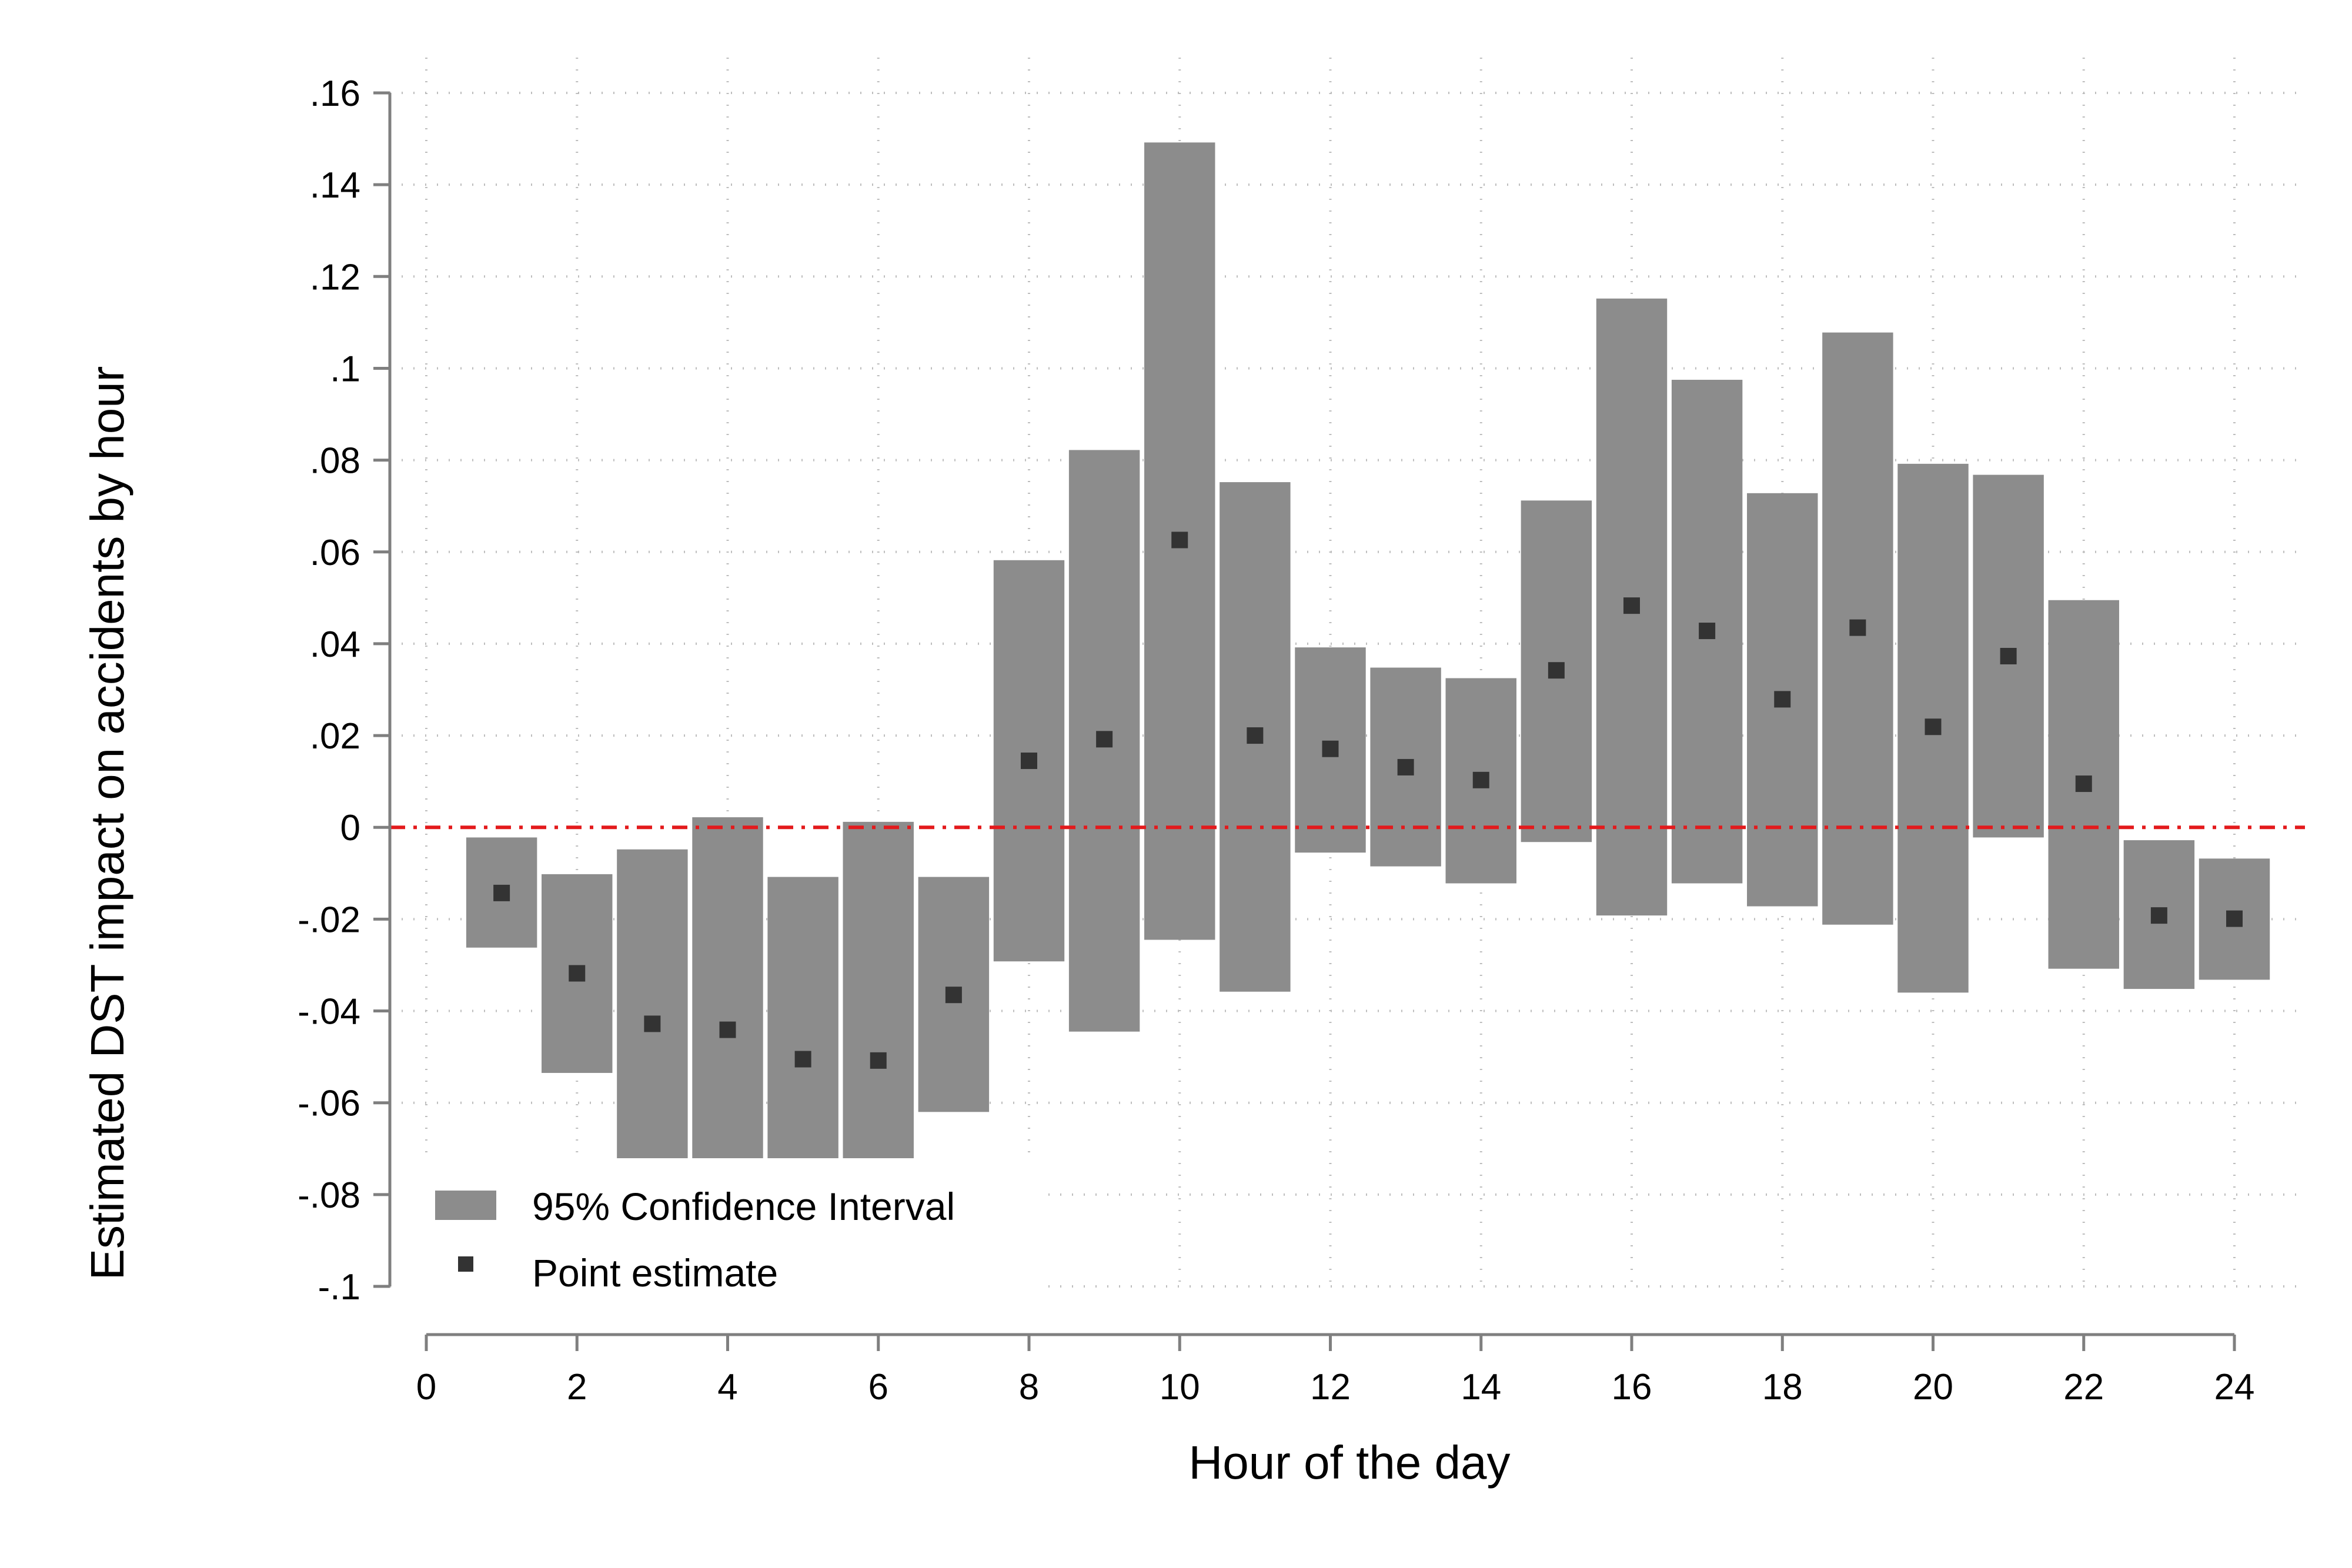  I want to click on x-axis-title: Hour of the day, so click(1350, 1462).